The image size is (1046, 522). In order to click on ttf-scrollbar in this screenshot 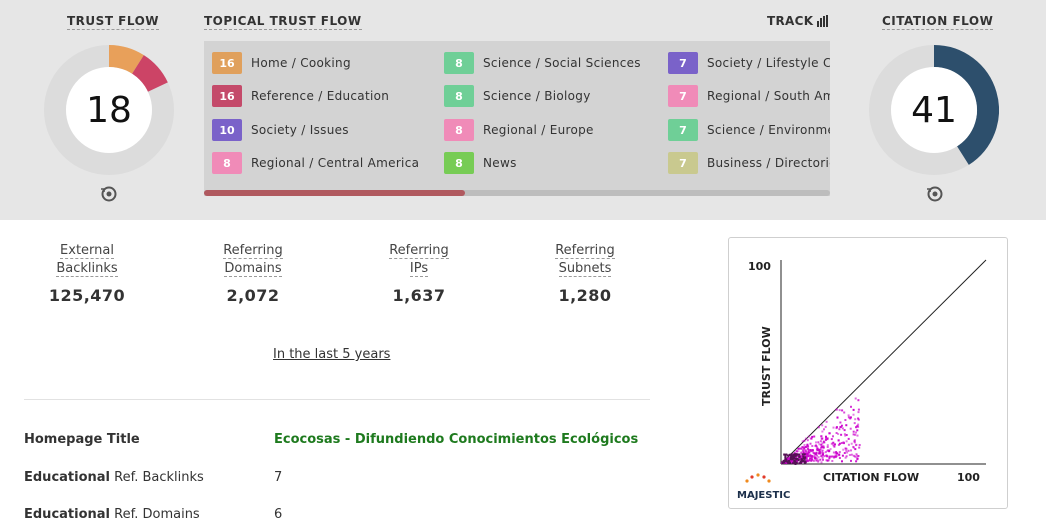, I will do `click(517, 193)`.